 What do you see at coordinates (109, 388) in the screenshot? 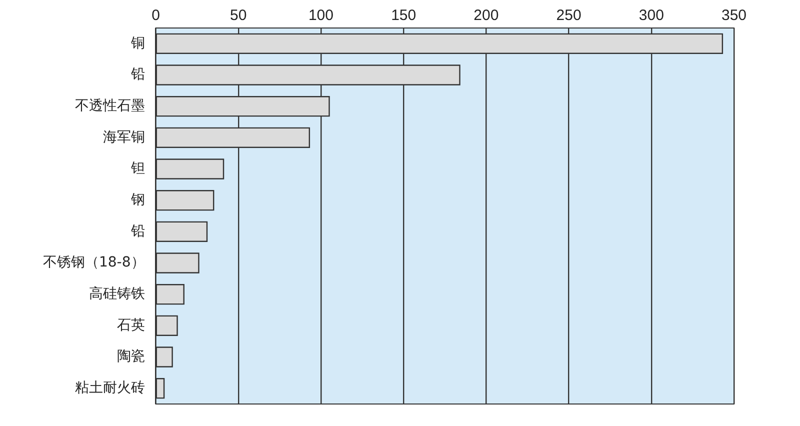
I see `y-tick-label: 粘土耐火砖` at bounding box center [109, 388].